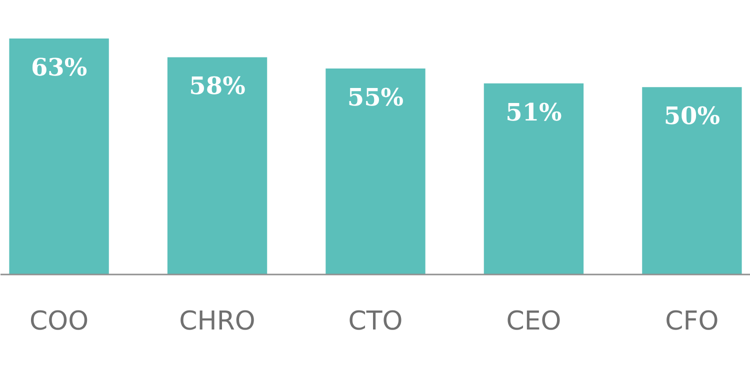 Image resolution: width=750 pixels, height=370 pixels. Describe the element at coordinates (217, 321) in the screenshot. I see `x-tick-label: CHRO` at that location.